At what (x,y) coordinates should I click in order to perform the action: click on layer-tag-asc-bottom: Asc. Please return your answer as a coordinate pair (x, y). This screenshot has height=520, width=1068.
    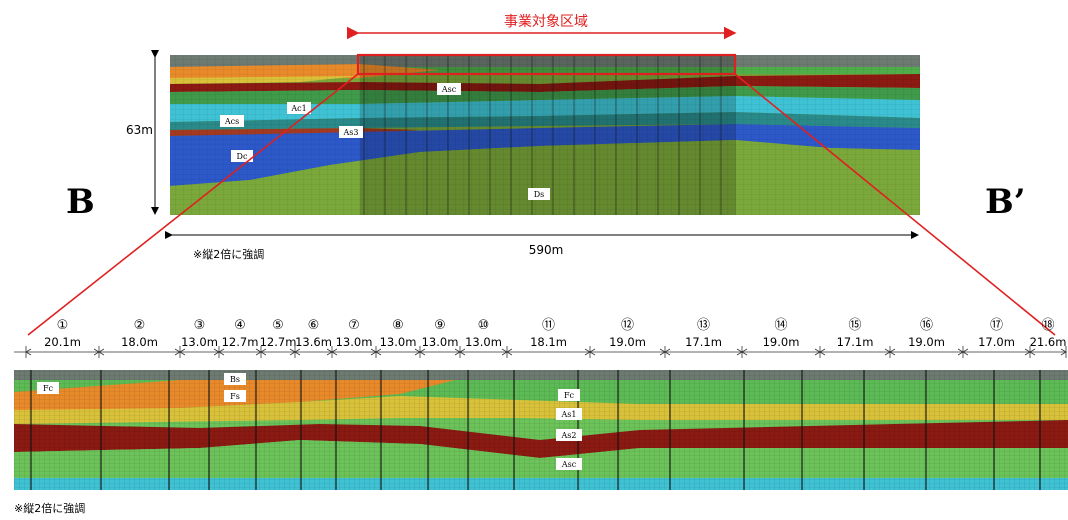
    Looking at the image, I should click on (569, 464).